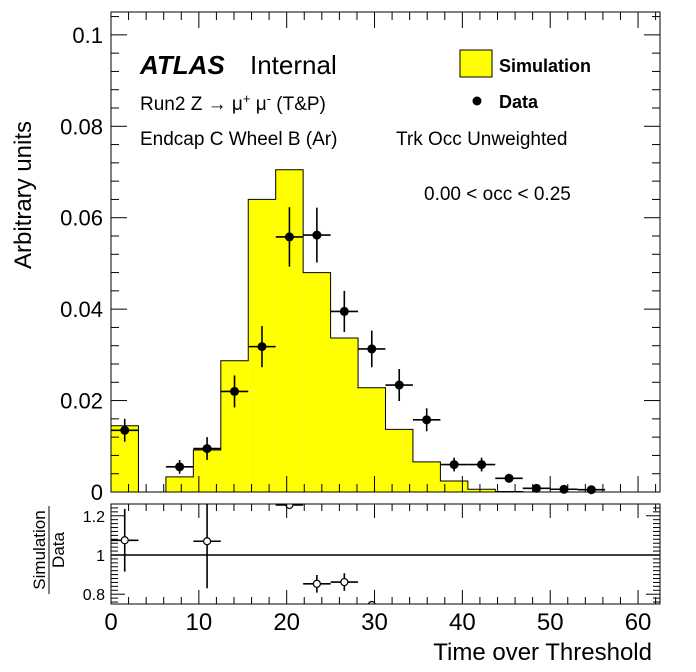 This screenshot has width=696, height=672. I want to click on x-tick-label: 30, so click(374, 622).